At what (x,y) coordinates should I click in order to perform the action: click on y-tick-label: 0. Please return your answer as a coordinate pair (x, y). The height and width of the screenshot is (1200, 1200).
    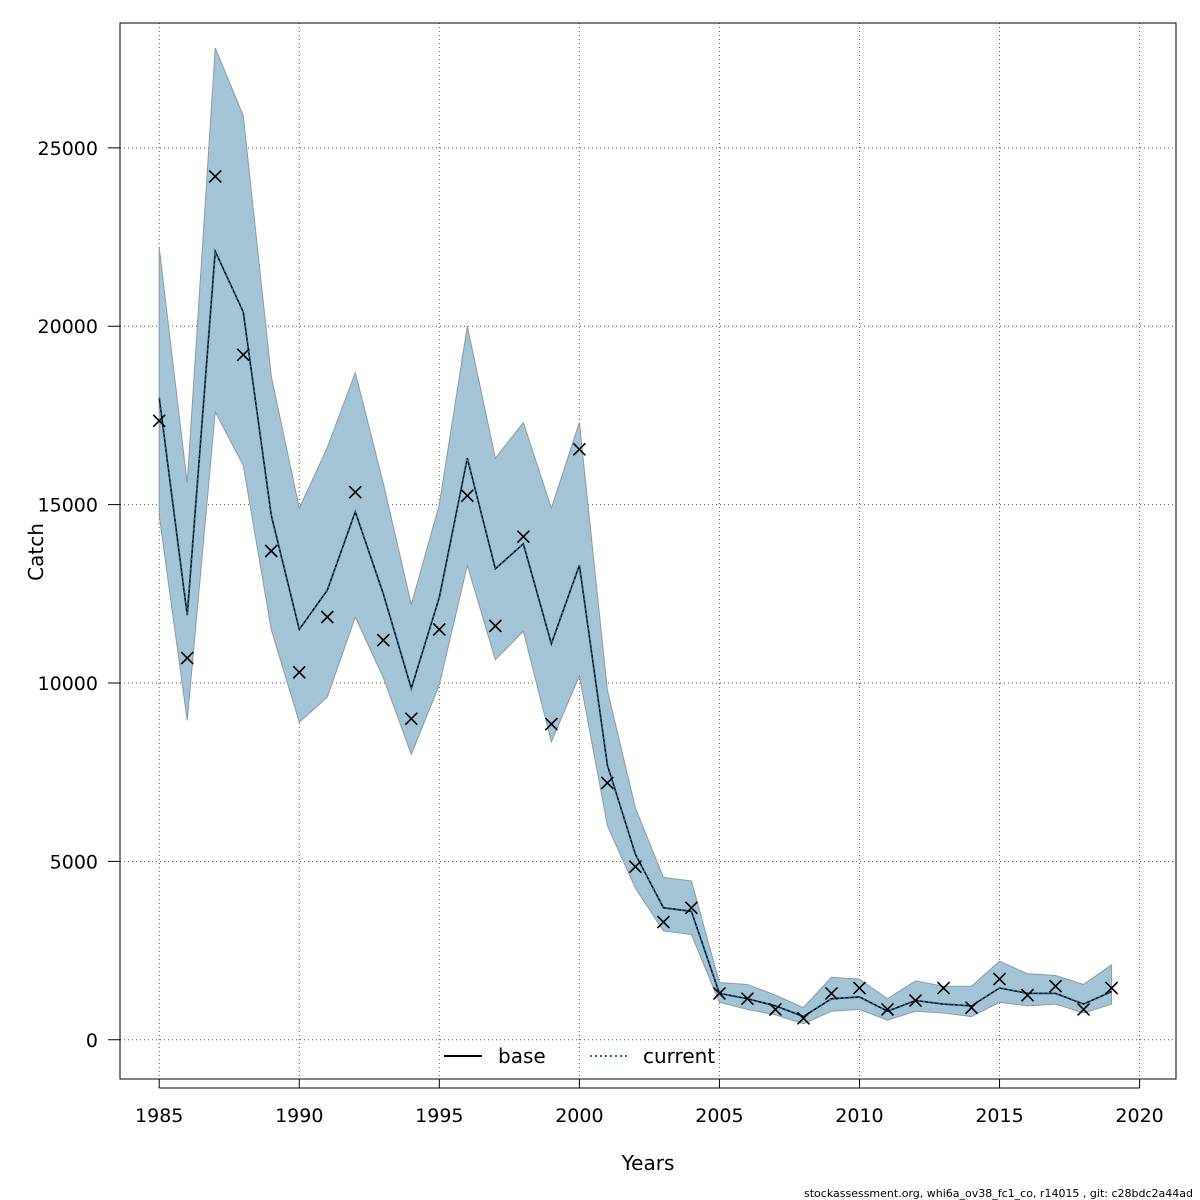
    Looking at the image, I should click on (92, 1041).